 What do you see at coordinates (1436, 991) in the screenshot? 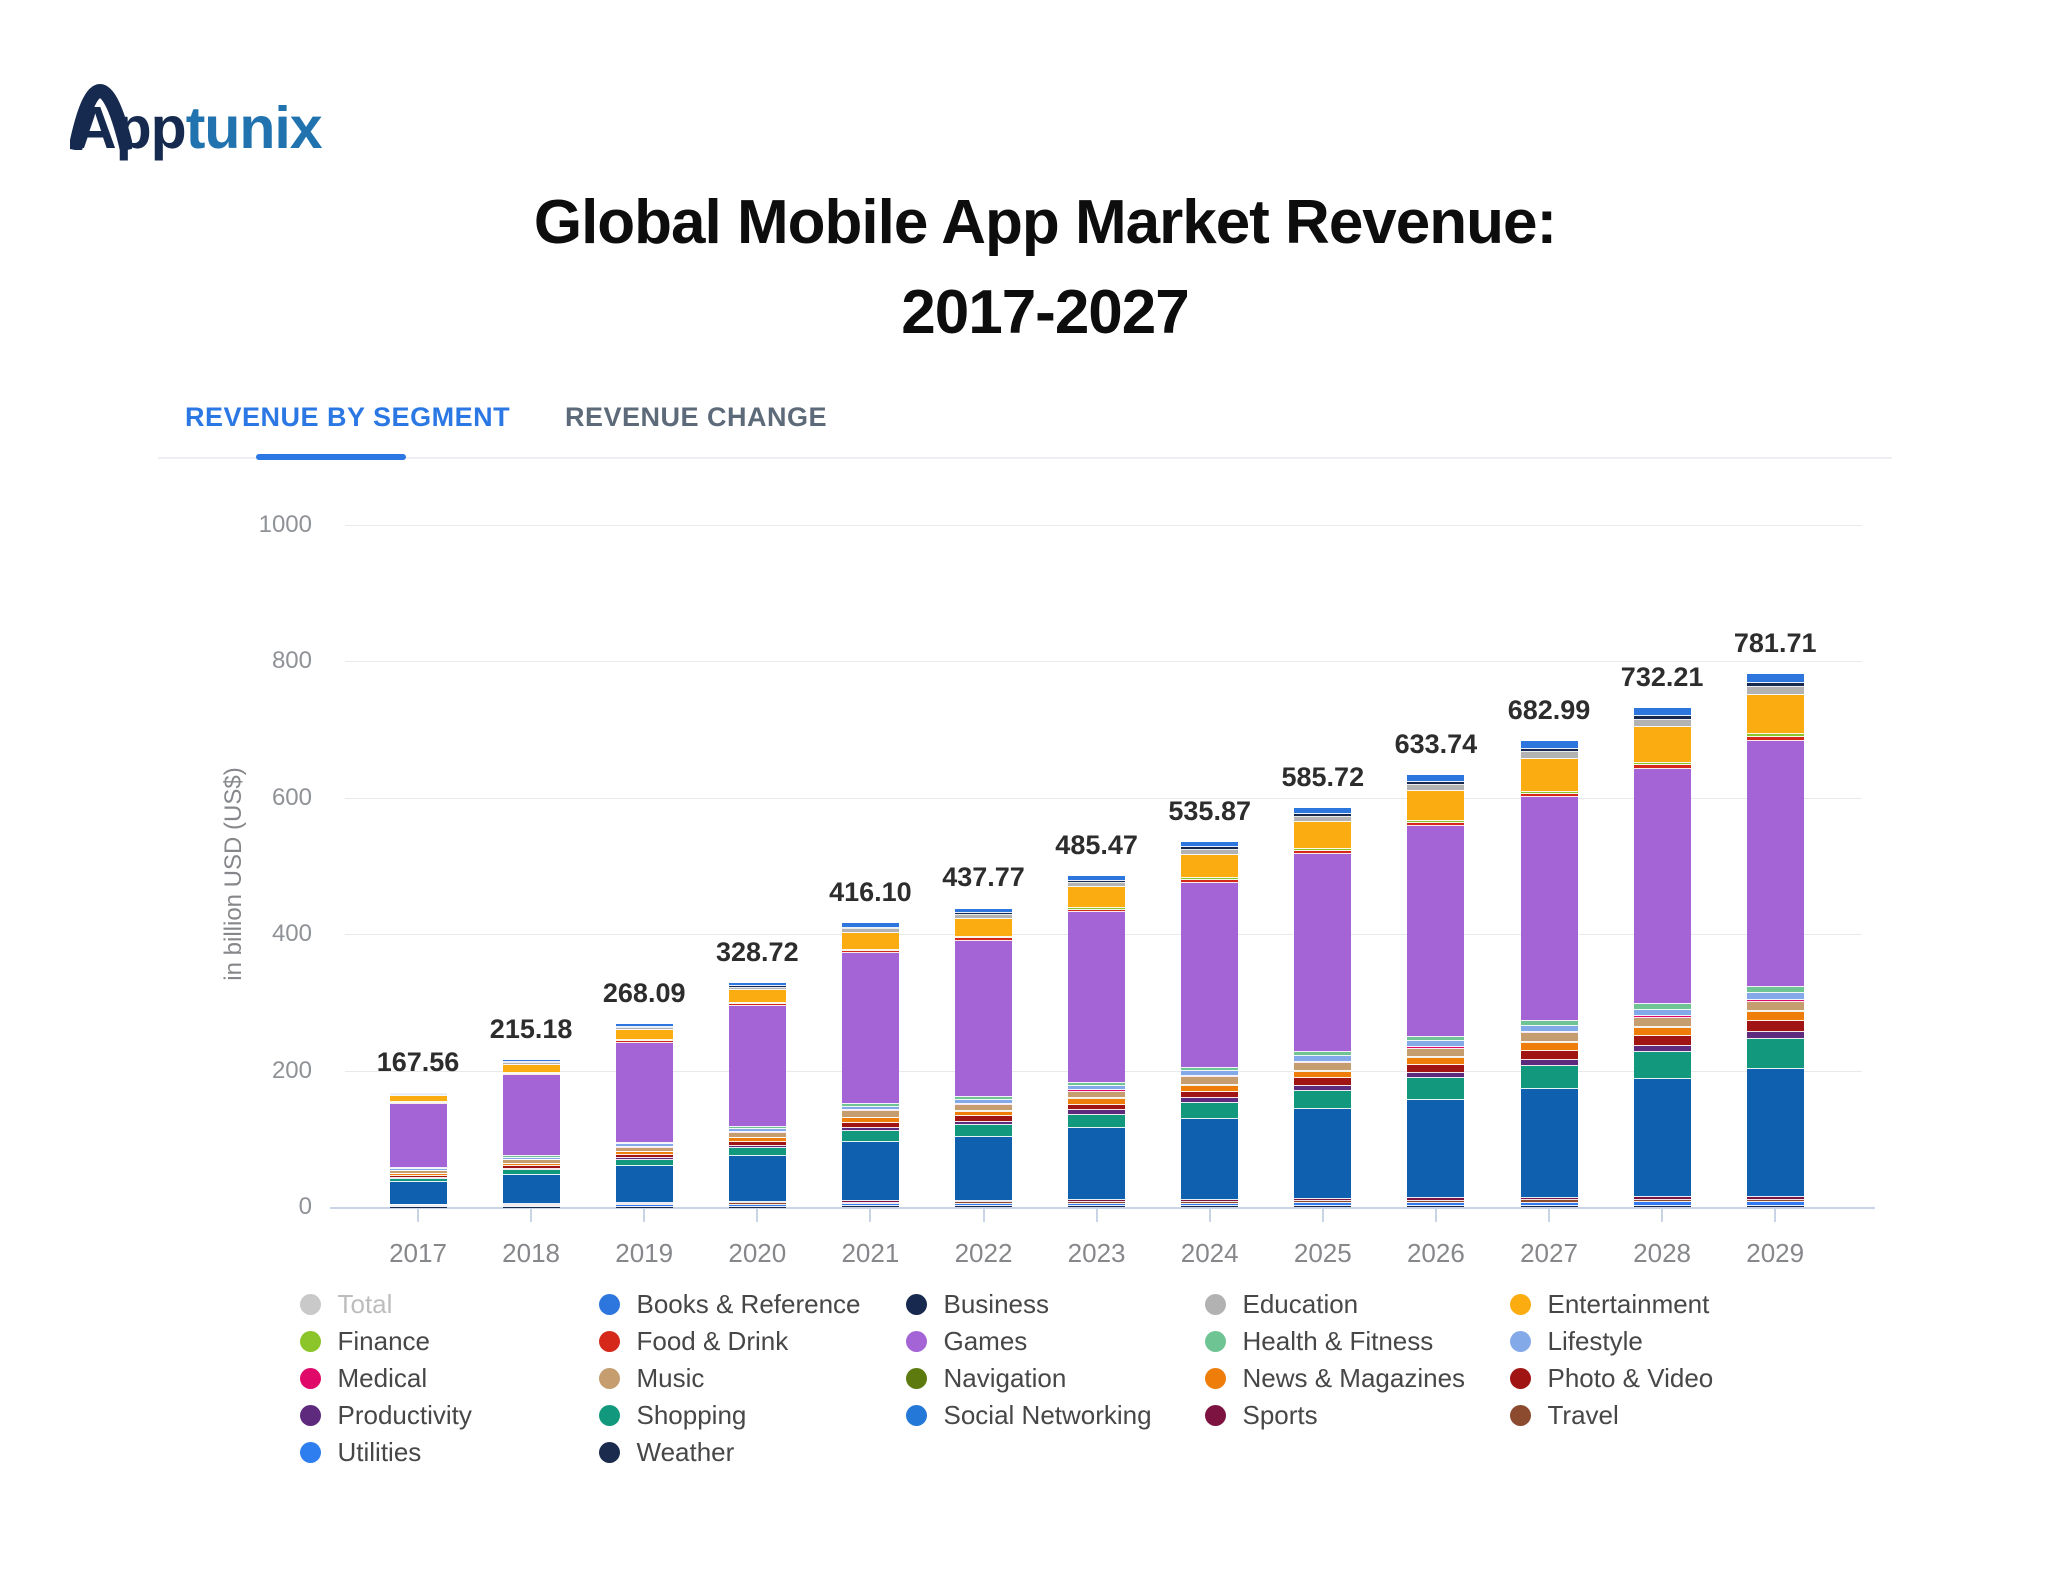
I see `bar-2026` at bounding box center [1436, 991].